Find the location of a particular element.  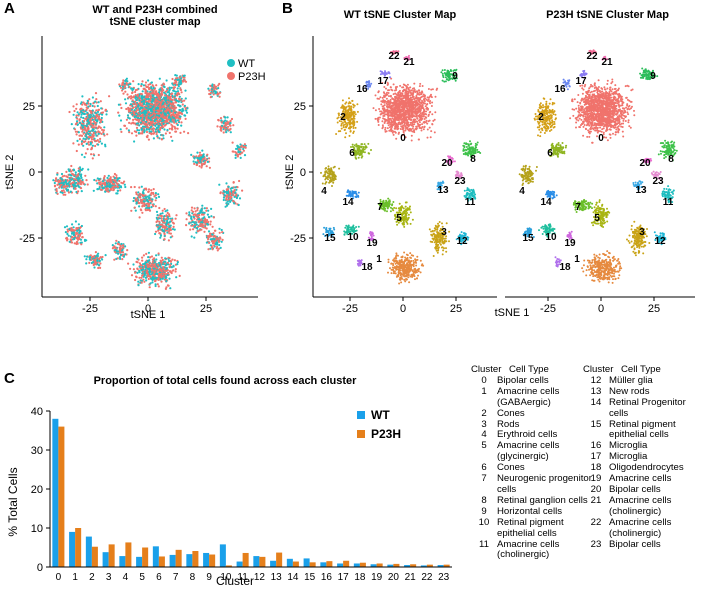

panel-a-points is located at coordinates (149, 182).